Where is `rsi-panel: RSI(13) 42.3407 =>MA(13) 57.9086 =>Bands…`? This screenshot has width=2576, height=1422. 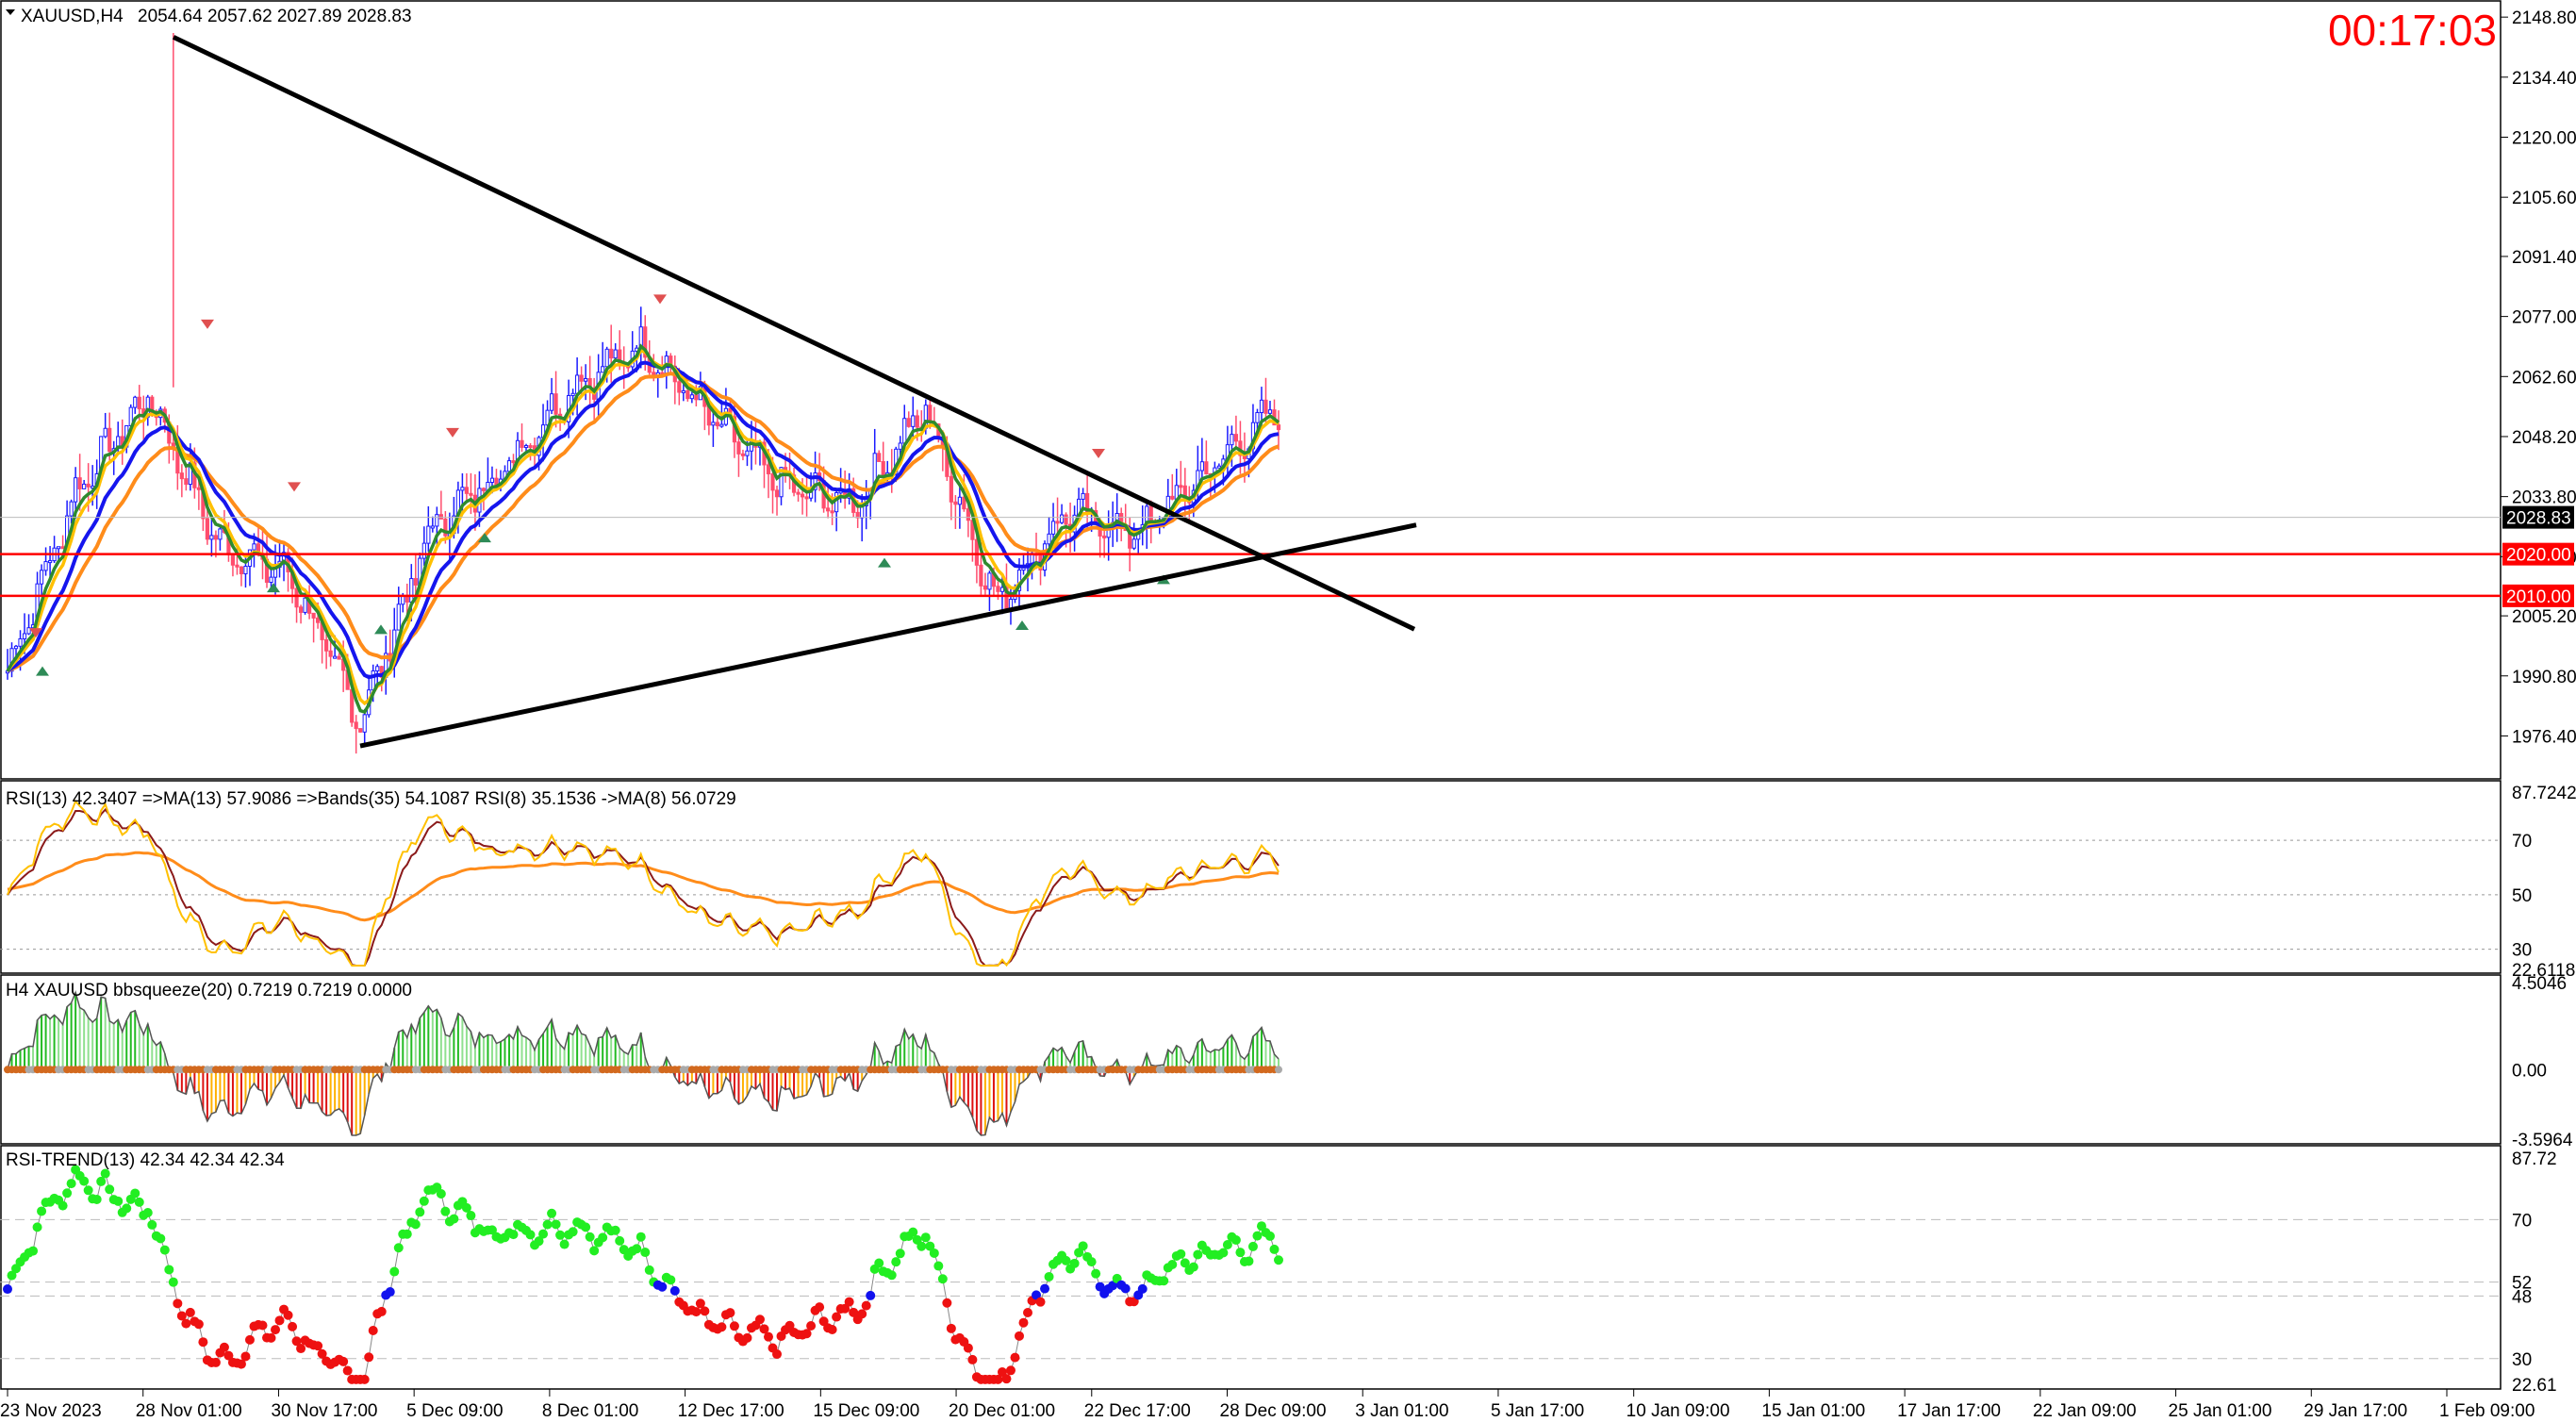 rsi-panel: RSI(13) 42.3407 =>MA(13) 57.9086 =>Bands… is located at coordinates (1288, 882).